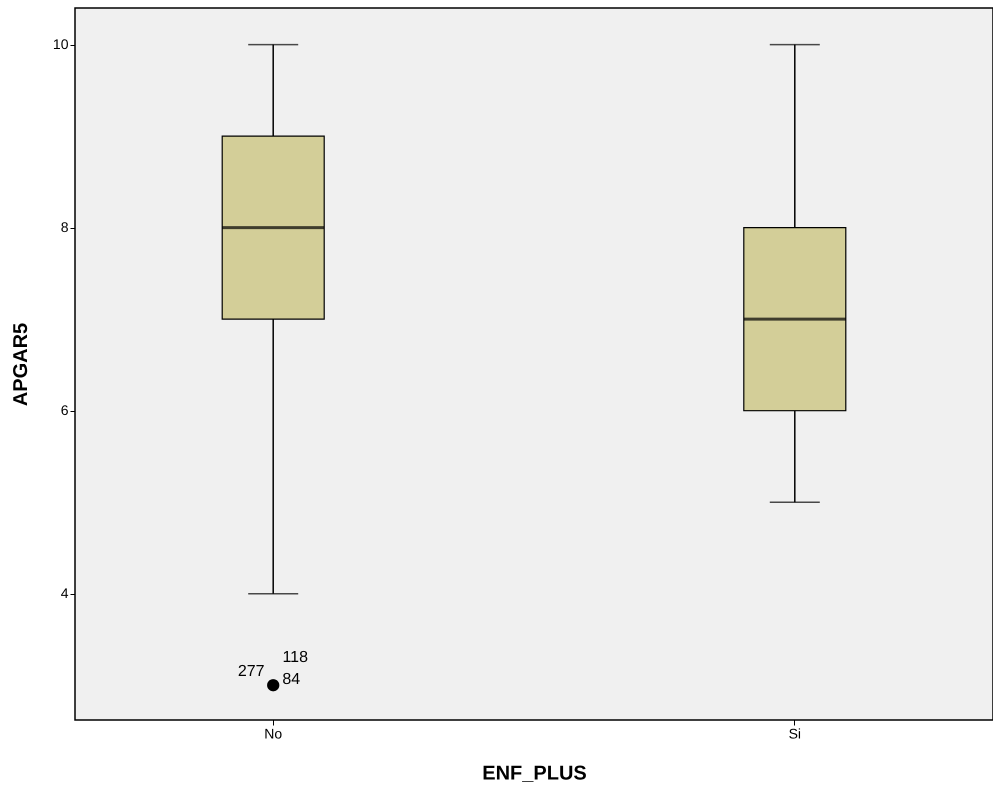  Describe the element at coordinates (291, 679) in the screenshot. I see `annotation: 84` at that location.